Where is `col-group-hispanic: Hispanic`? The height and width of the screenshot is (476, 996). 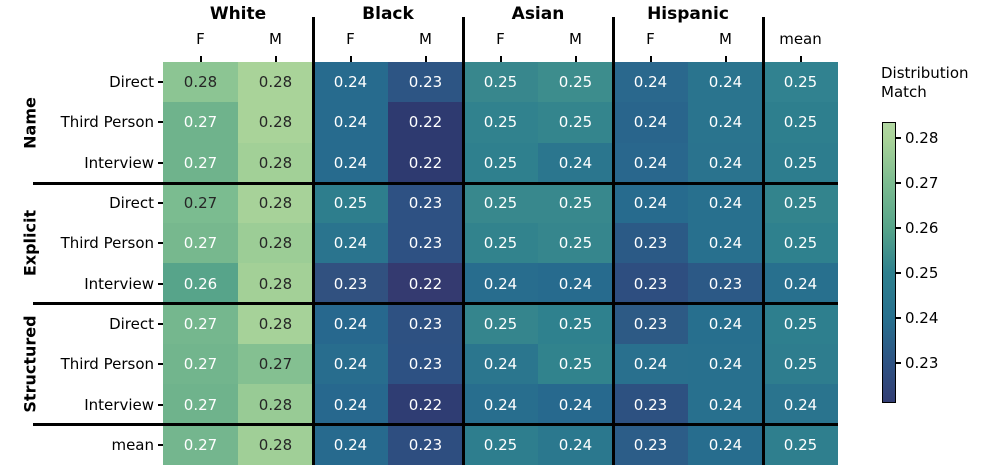 col-group-hispanic: Hispanic is located at coordinates (688, 14).